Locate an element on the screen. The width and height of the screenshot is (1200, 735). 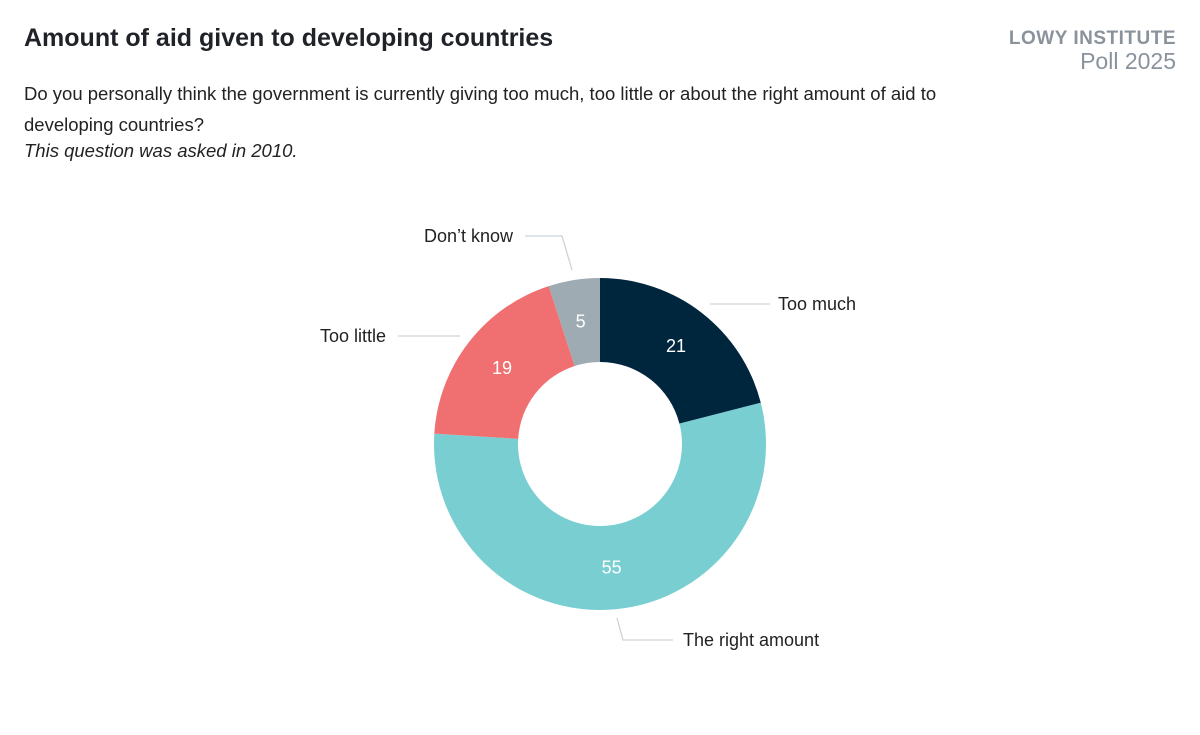
value-label-don-t-know: 5 is located at coordinates (581, 322).